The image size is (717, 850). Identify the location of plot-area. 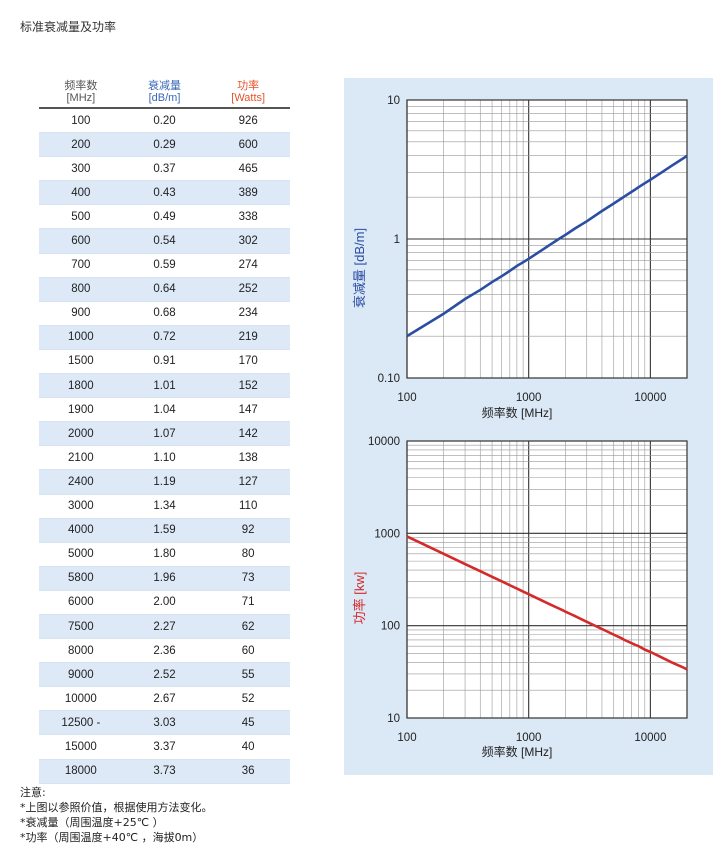
(547, 579).